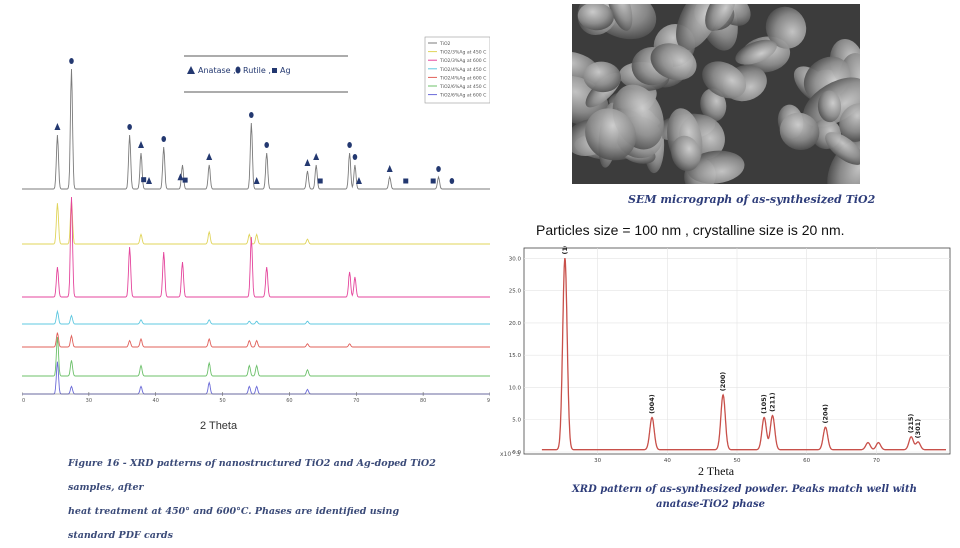  Describe the element at coordinates (710, 504) in the screenshot. I see `right-caption-line-2: anatase-TiO2 phase` at that location.